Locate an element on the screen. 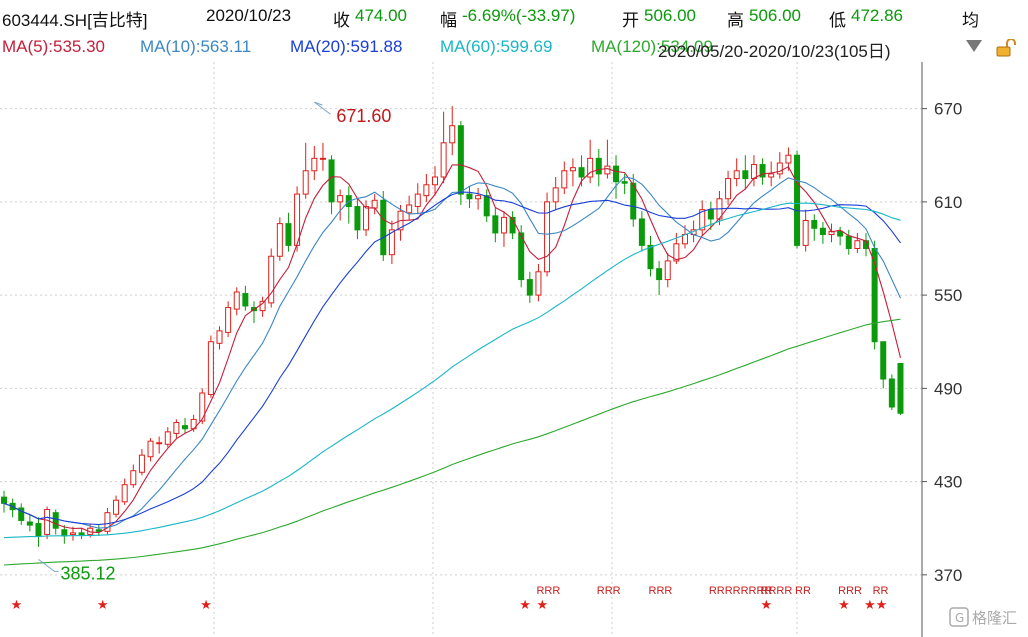 Image resolution: width=1028 pixels, height=637 pixels. low-price-label: 385.12 is located at coordinates (87, 573).